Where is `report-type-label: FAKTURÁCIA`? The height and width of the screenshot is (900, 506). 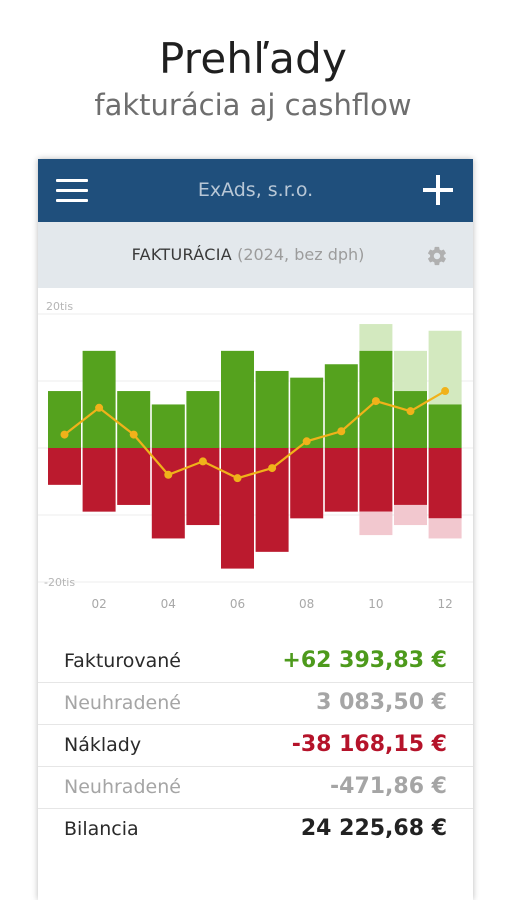 report-type-label: FAKTURÁCIA is located at coordinates (181, 254).